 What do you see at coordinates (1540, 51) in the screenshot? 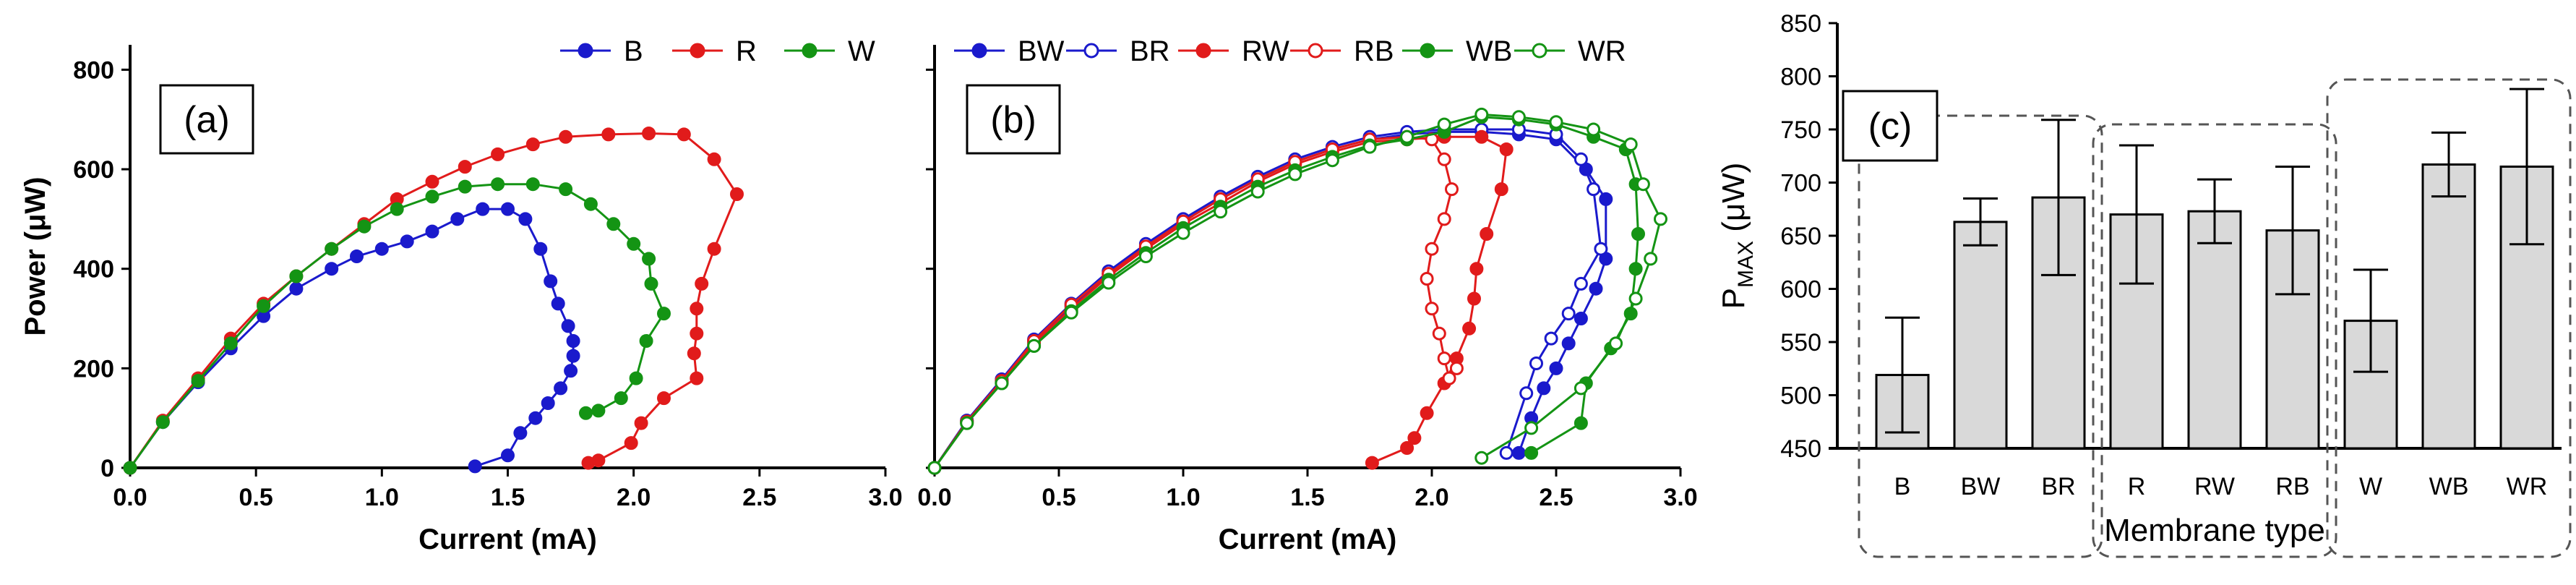
I see `legend-marker-WR` at bounding box center [1540, 51].